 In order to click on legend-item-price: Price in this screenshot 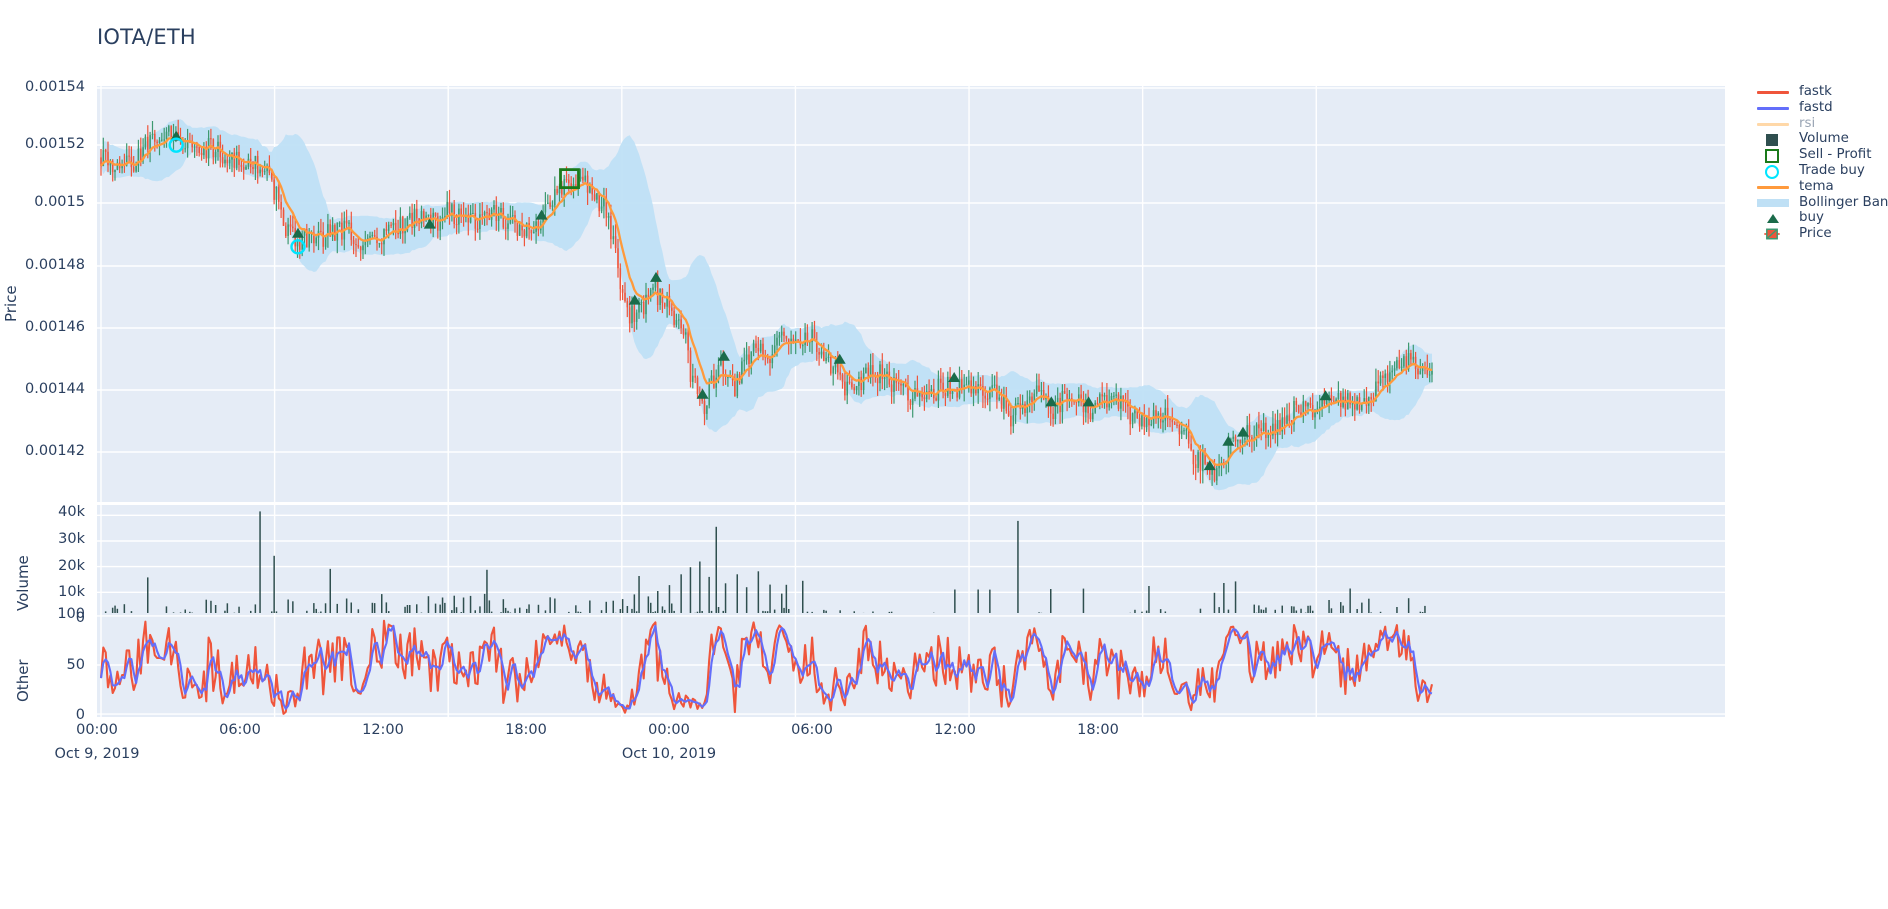, I will do `click(1821, 234)`.